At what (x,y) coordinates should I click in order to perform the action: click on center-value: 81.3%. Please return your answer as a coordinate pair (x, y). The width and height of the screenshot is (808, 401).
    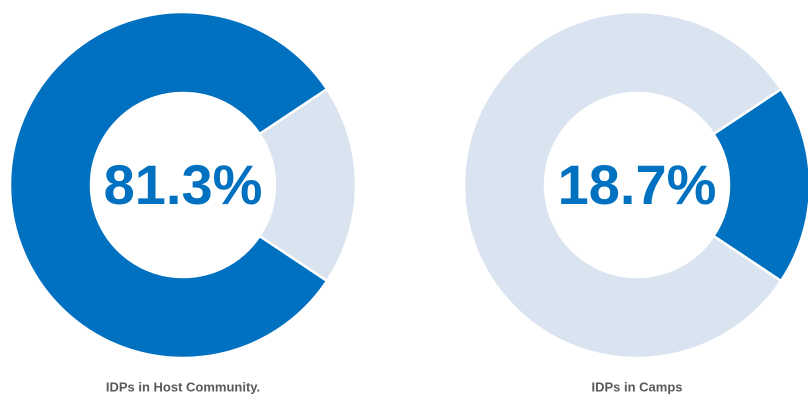
    Looking at the image, I should click on (183, 184).